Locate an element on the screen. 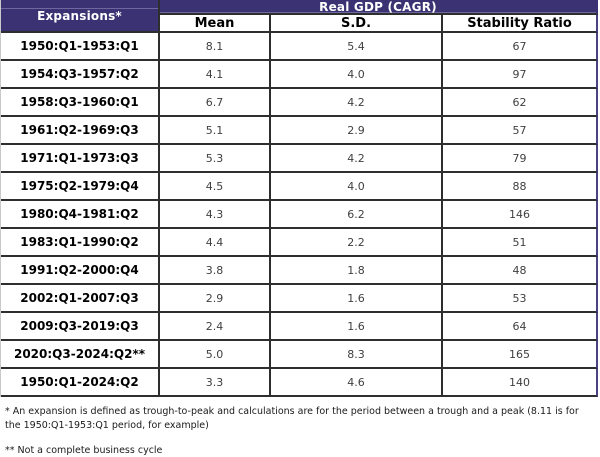  corner-header-cell: Expansions* is located at coordinates (80, 16).